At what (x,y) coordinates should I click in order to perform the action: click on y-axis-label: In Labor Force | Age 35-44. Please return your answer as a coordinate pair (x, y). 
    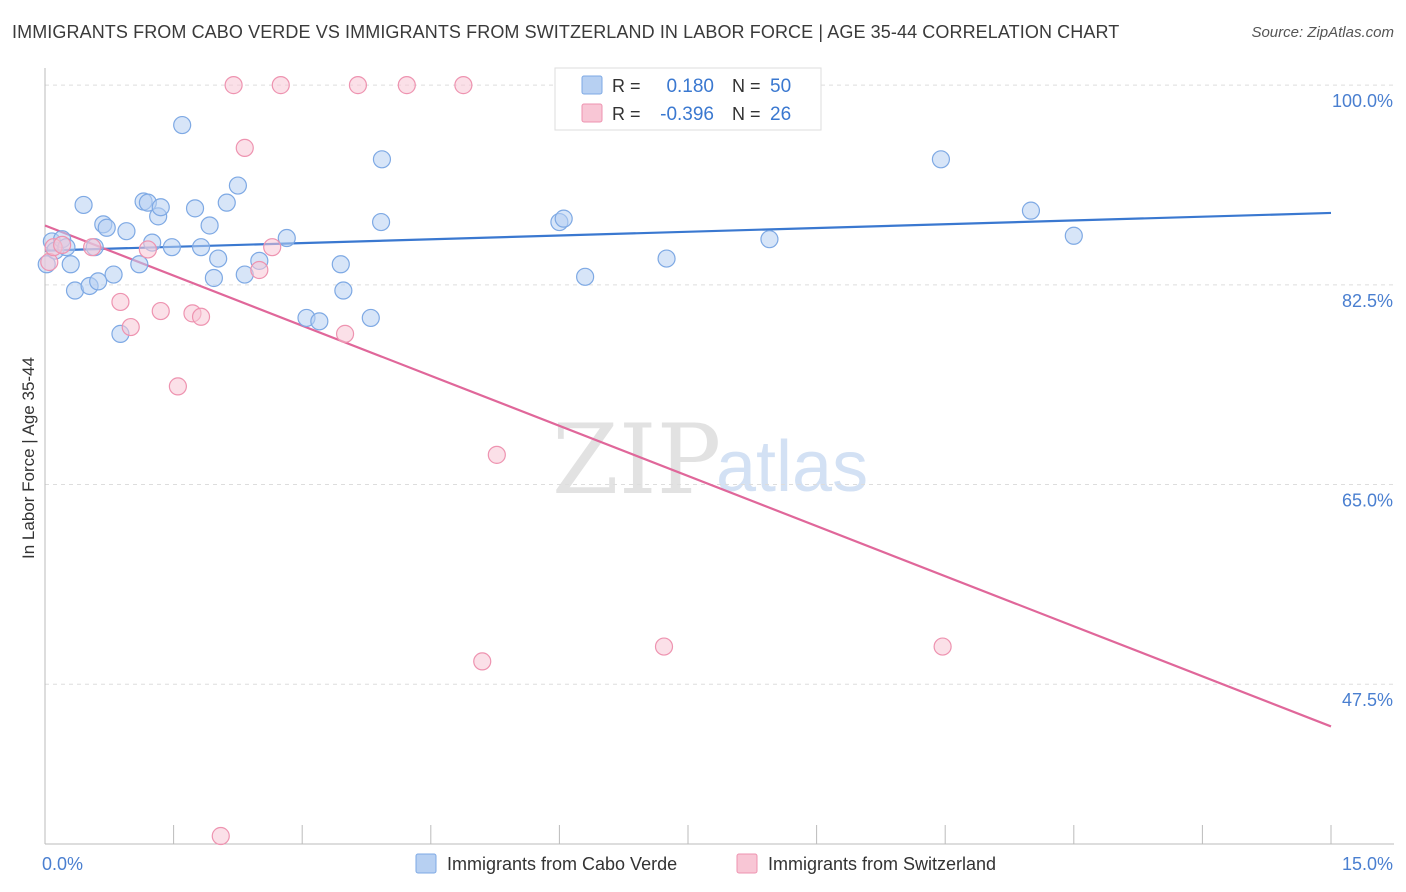
    Looking at the image, I should click on (28, 458).